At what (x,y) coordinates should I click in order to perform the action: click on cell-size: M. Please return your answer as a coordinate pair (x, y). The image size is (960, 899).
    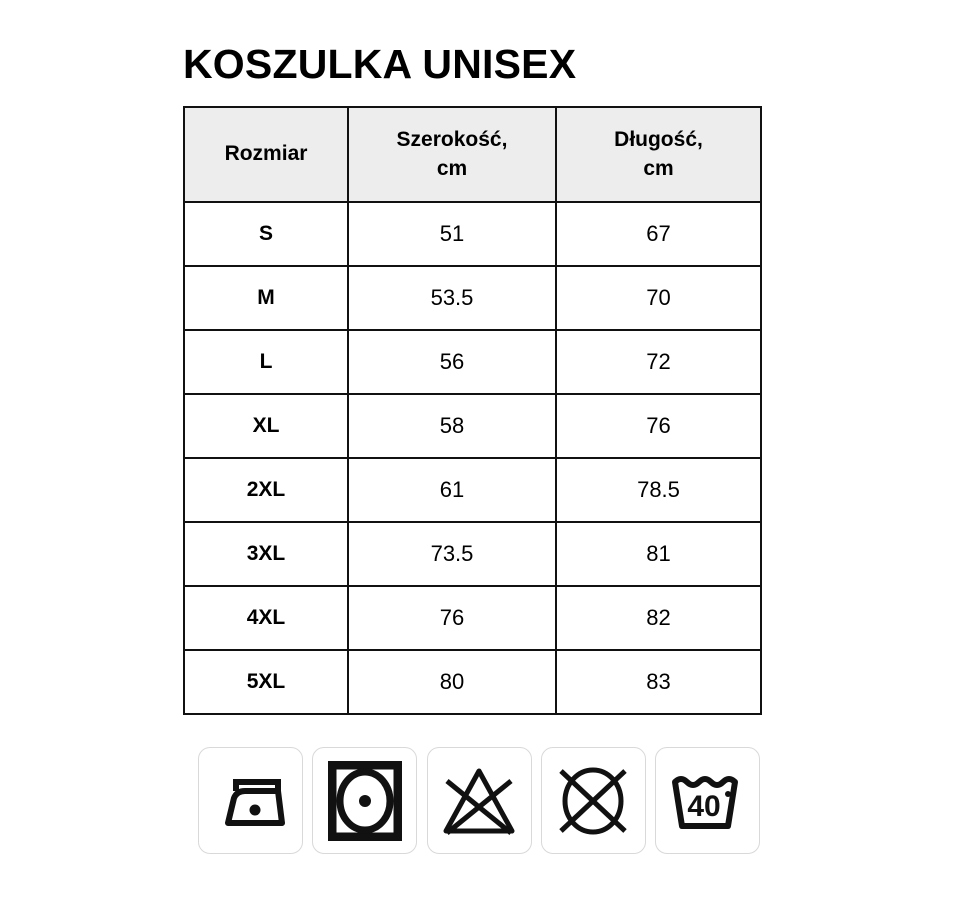
    Looking at the image, I should click on (266, 298).